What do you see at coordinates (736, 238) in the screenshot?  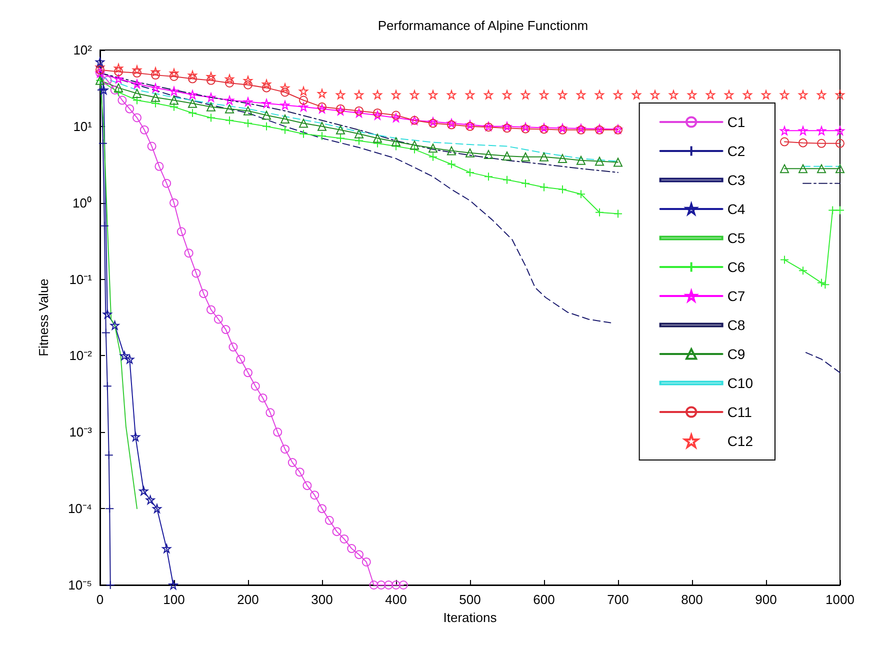 I see `legend-label: C5` at bounding box center [736, 238].